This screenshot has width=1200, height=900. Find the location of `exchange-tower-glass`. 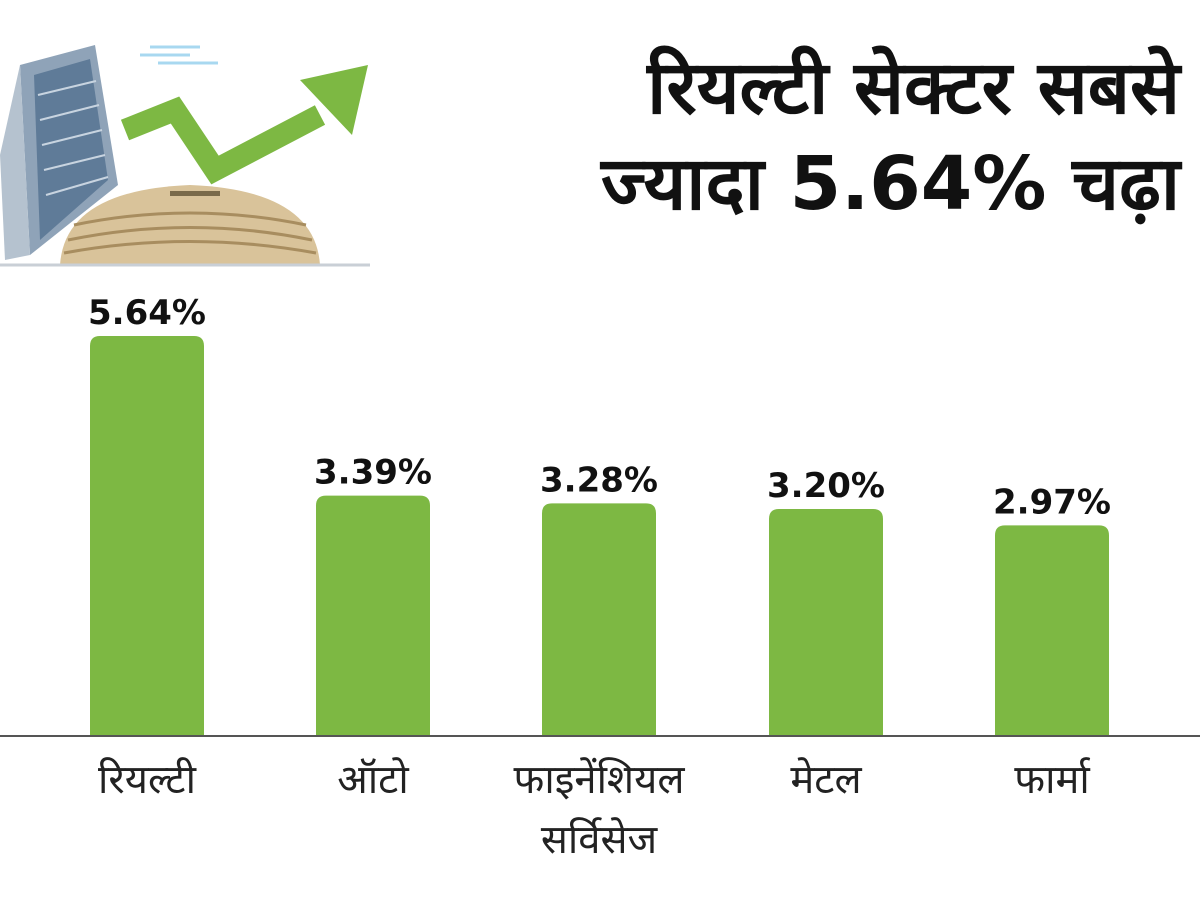

exchange-tower-glass is located at coordinates (71, 149).